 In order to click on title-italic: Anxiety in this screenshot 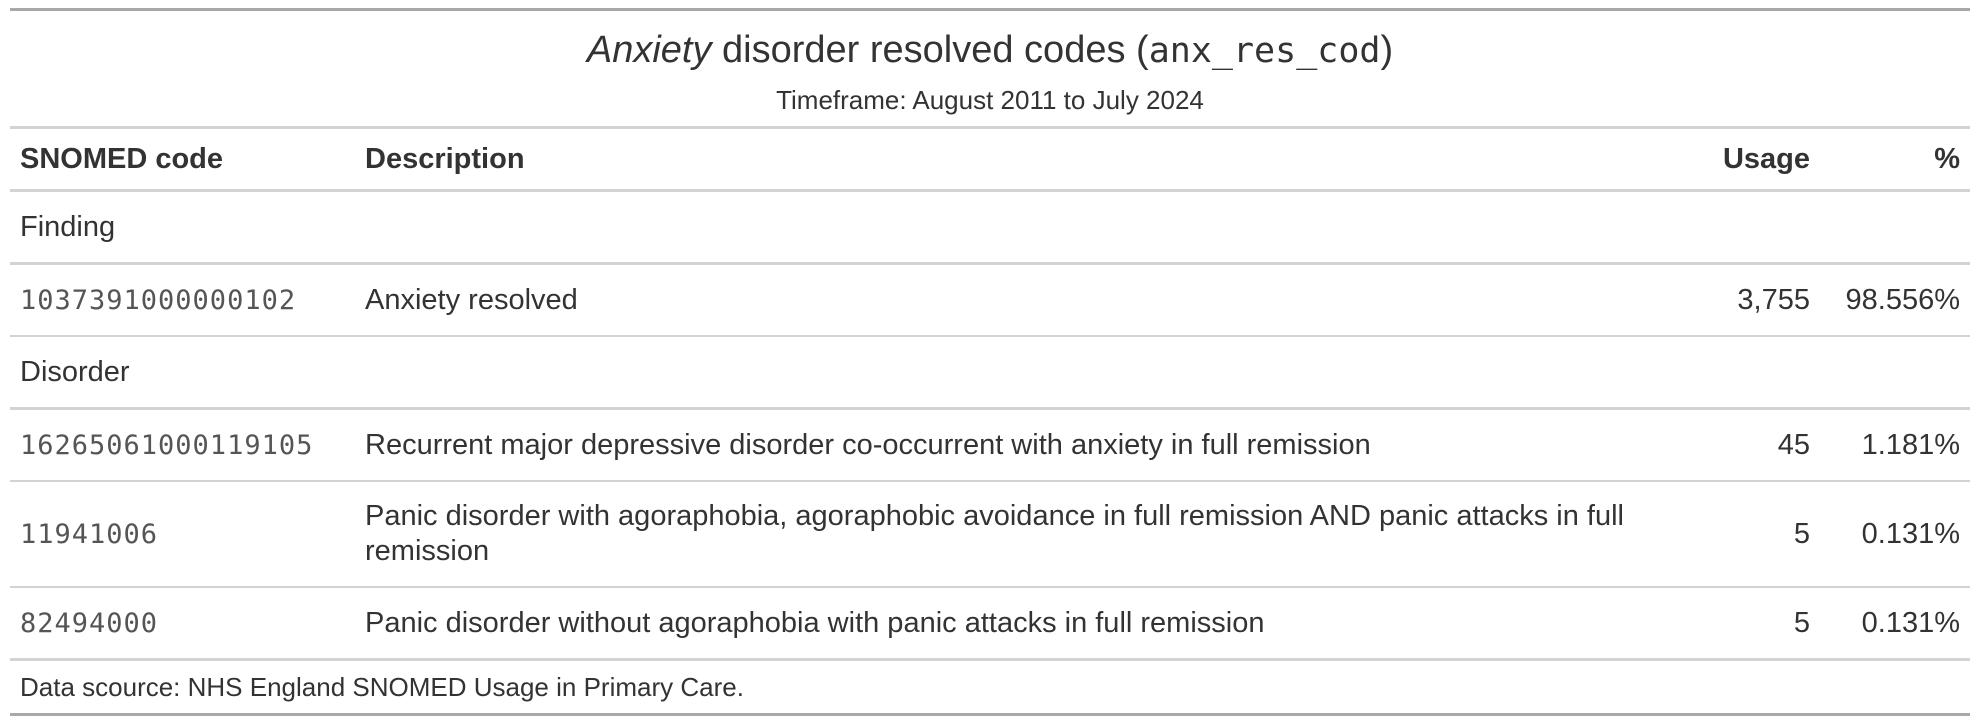, I will do `click(649, 50)`.